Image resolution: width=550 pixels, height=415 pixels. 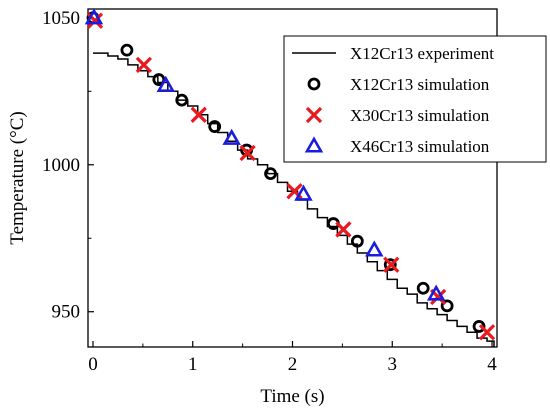 I want to click on y-tick-label: 1050, so click(x=61, y=18).